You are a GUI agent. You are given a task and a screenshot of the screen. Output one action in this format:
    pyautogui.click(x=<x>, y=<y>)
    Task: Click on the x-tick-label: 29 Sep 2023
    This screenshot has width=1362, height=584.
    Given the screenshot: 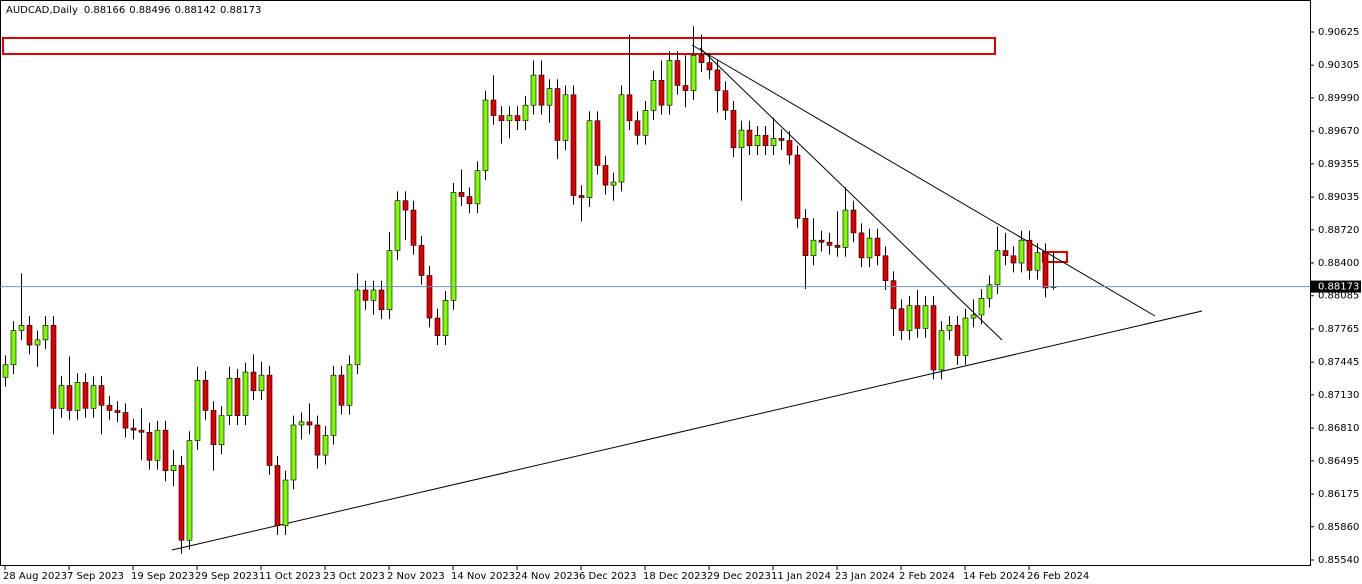 What is the action you would take?
    pyautogui.click(x=226, y=576)
    